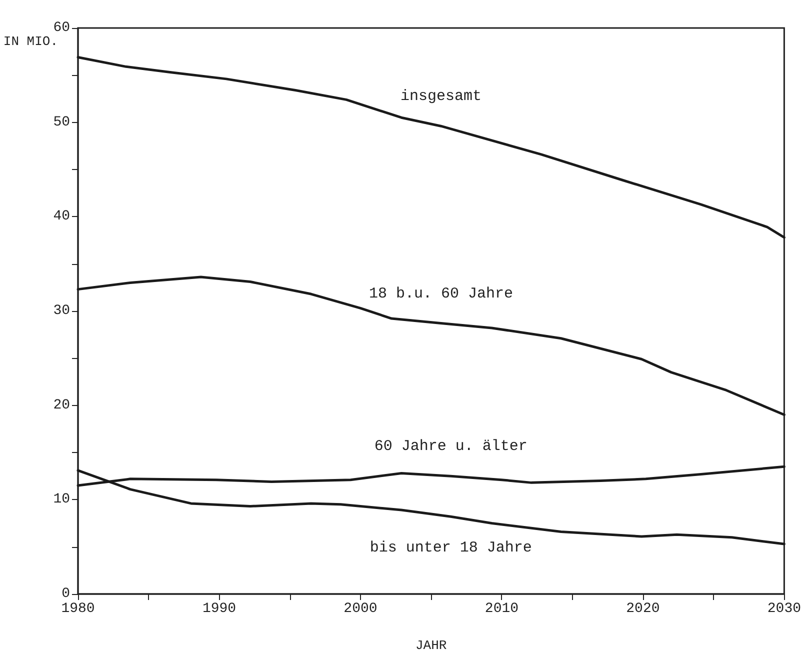  Describe the element at coordinates (219, 609) in the screenshot. I see `x-tick-label: 1990` at that location.